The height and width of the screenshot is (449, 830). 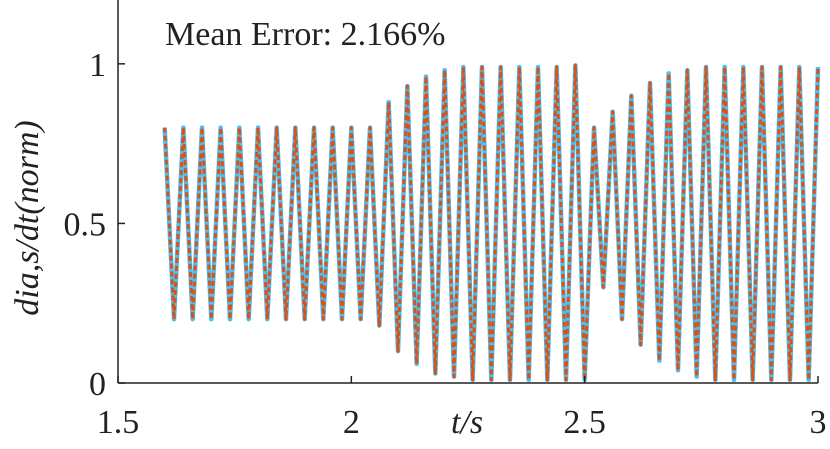 What do you see at coordinates (818, 422) in the screenshot?
I see `x-tick-label: 3` at bounding box center [818, 422].